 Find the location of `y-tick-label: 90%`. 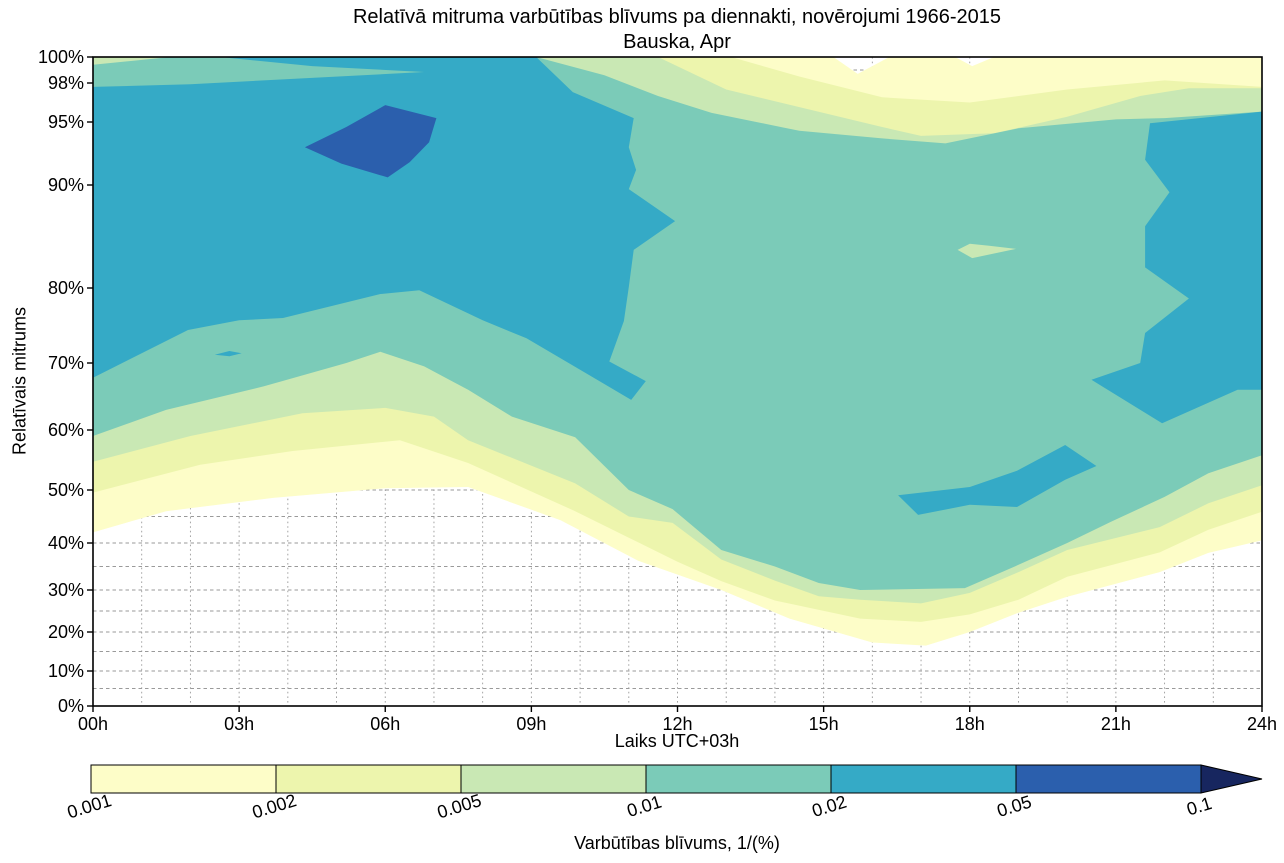

y-tick-label: 90% is located at coordinates (66, 185).